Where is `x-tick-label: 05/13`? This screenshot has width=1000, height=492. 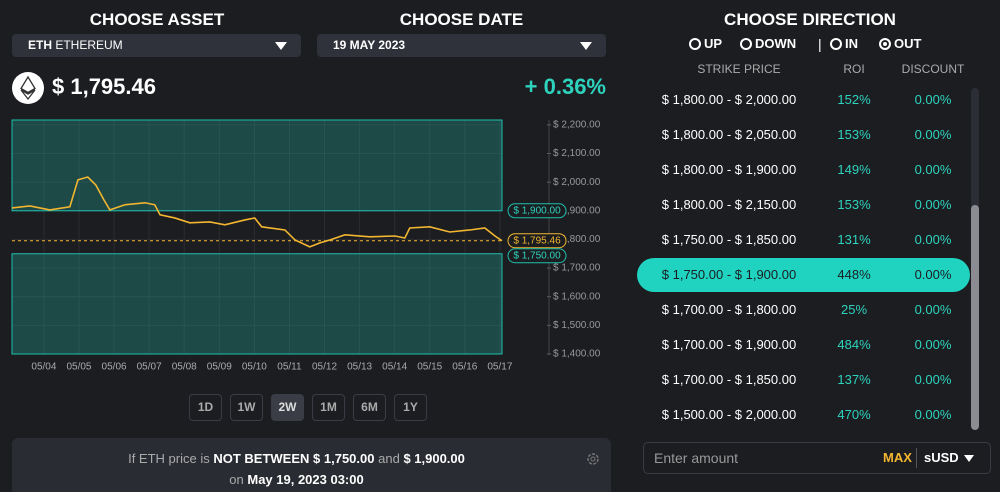
x-tick-label: 05/13 is located at coordinates (359, 367).